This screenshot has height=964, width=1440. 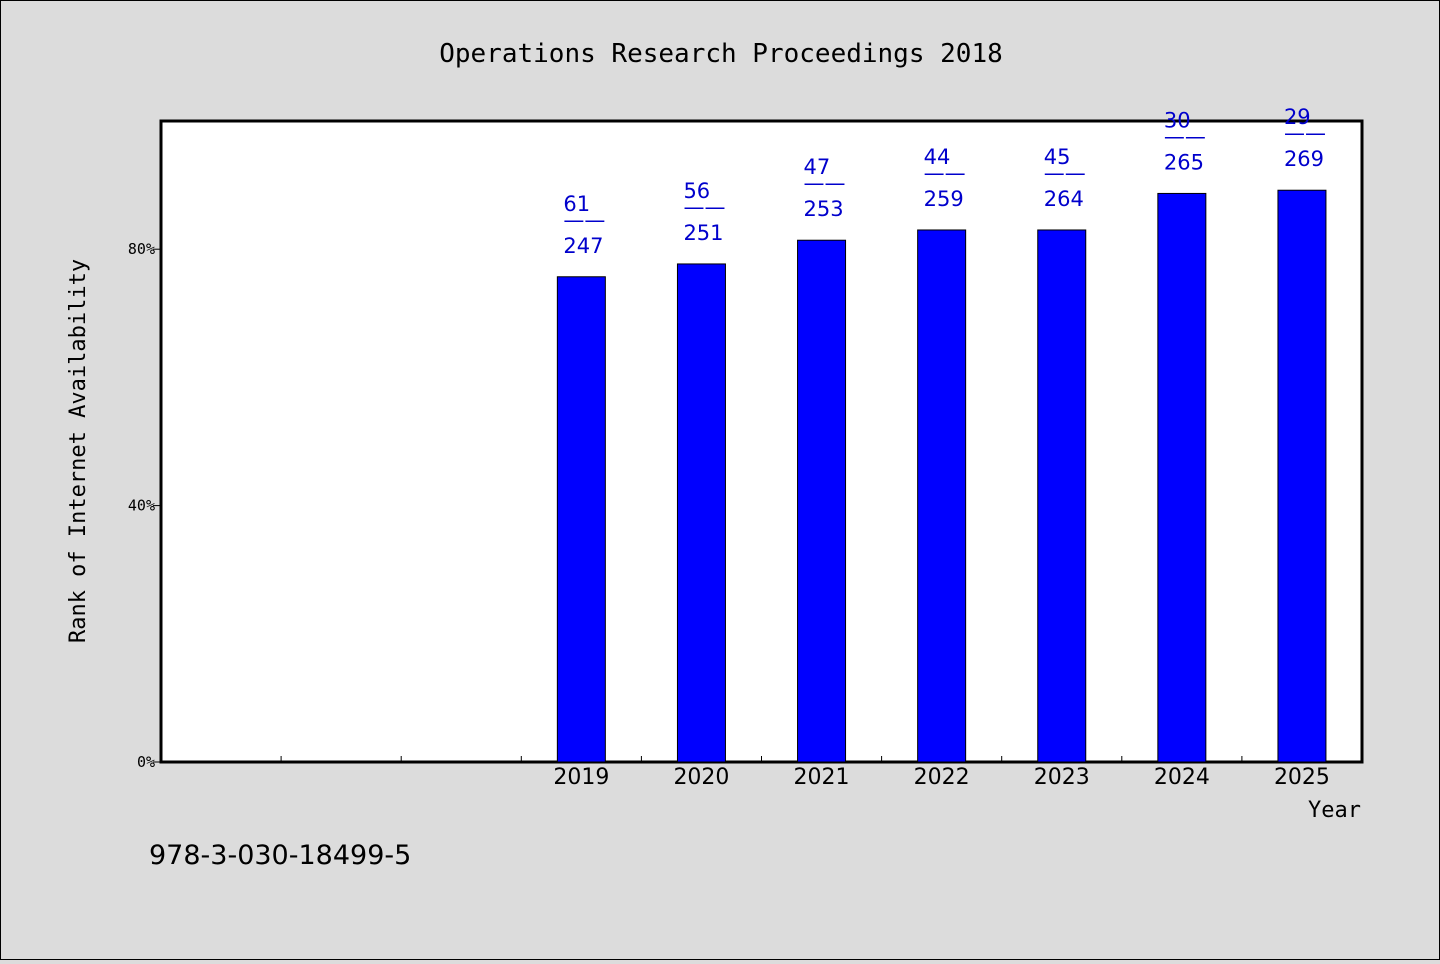 I want to click on bar-label-bottom: 269, so click(x=1304, y=159).